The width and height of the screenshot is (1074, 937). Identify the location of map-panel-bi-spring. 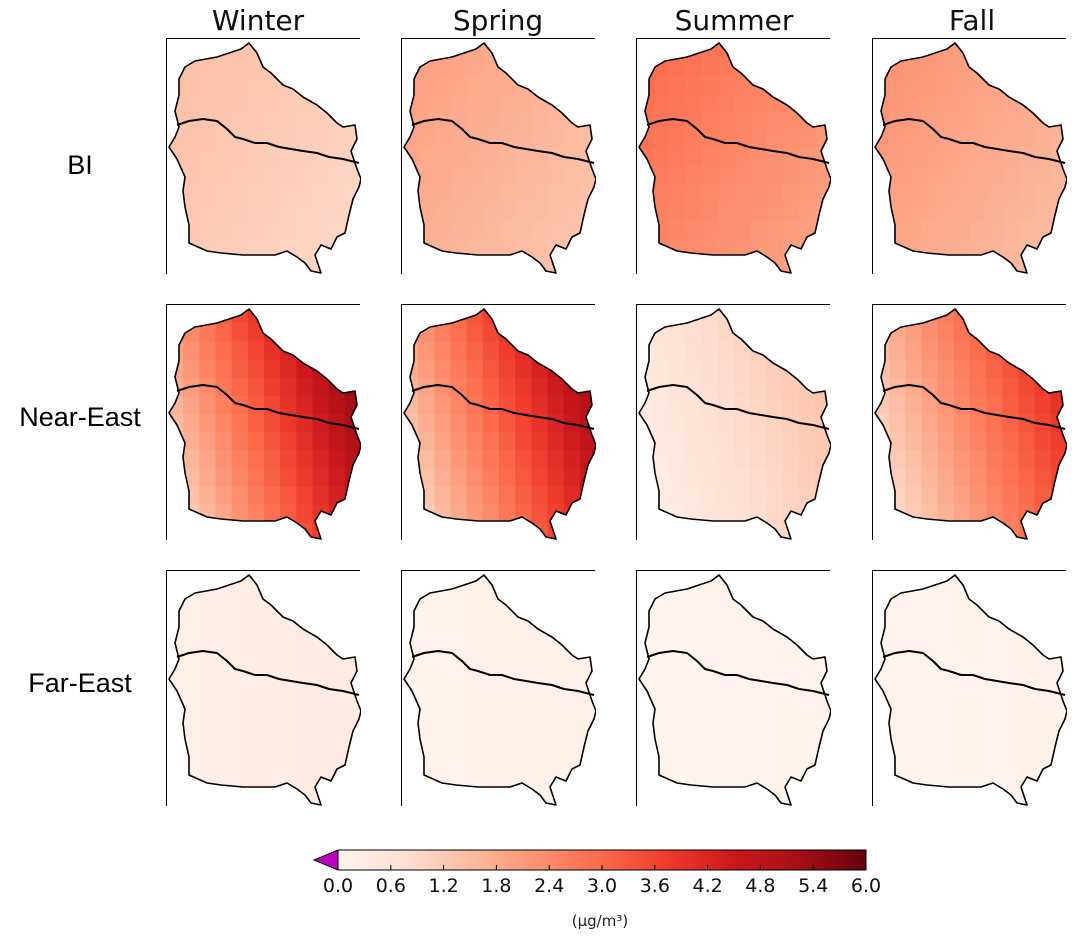
(498, 156).